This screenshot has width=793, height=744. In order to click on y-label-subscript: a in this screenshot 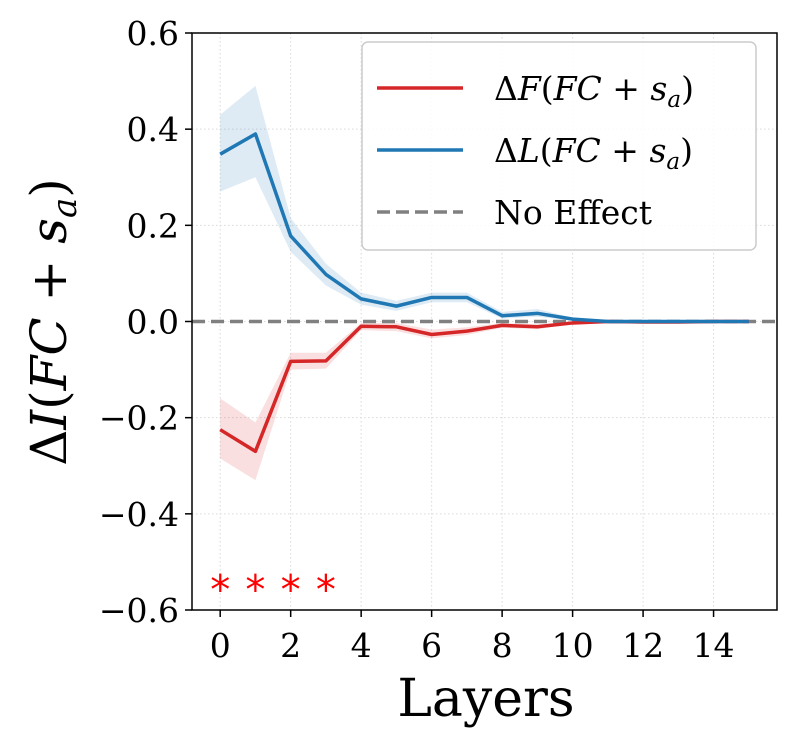, I will do `click(65, 208)`.